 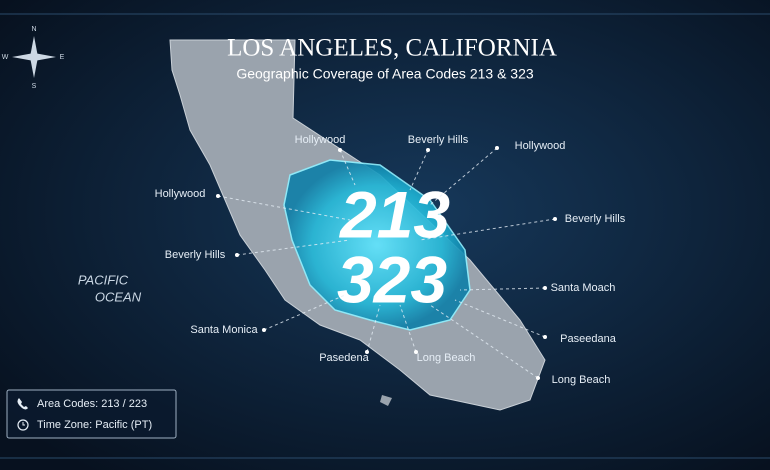 I want to click on compass: N E S W, so click(x=33, y=58).